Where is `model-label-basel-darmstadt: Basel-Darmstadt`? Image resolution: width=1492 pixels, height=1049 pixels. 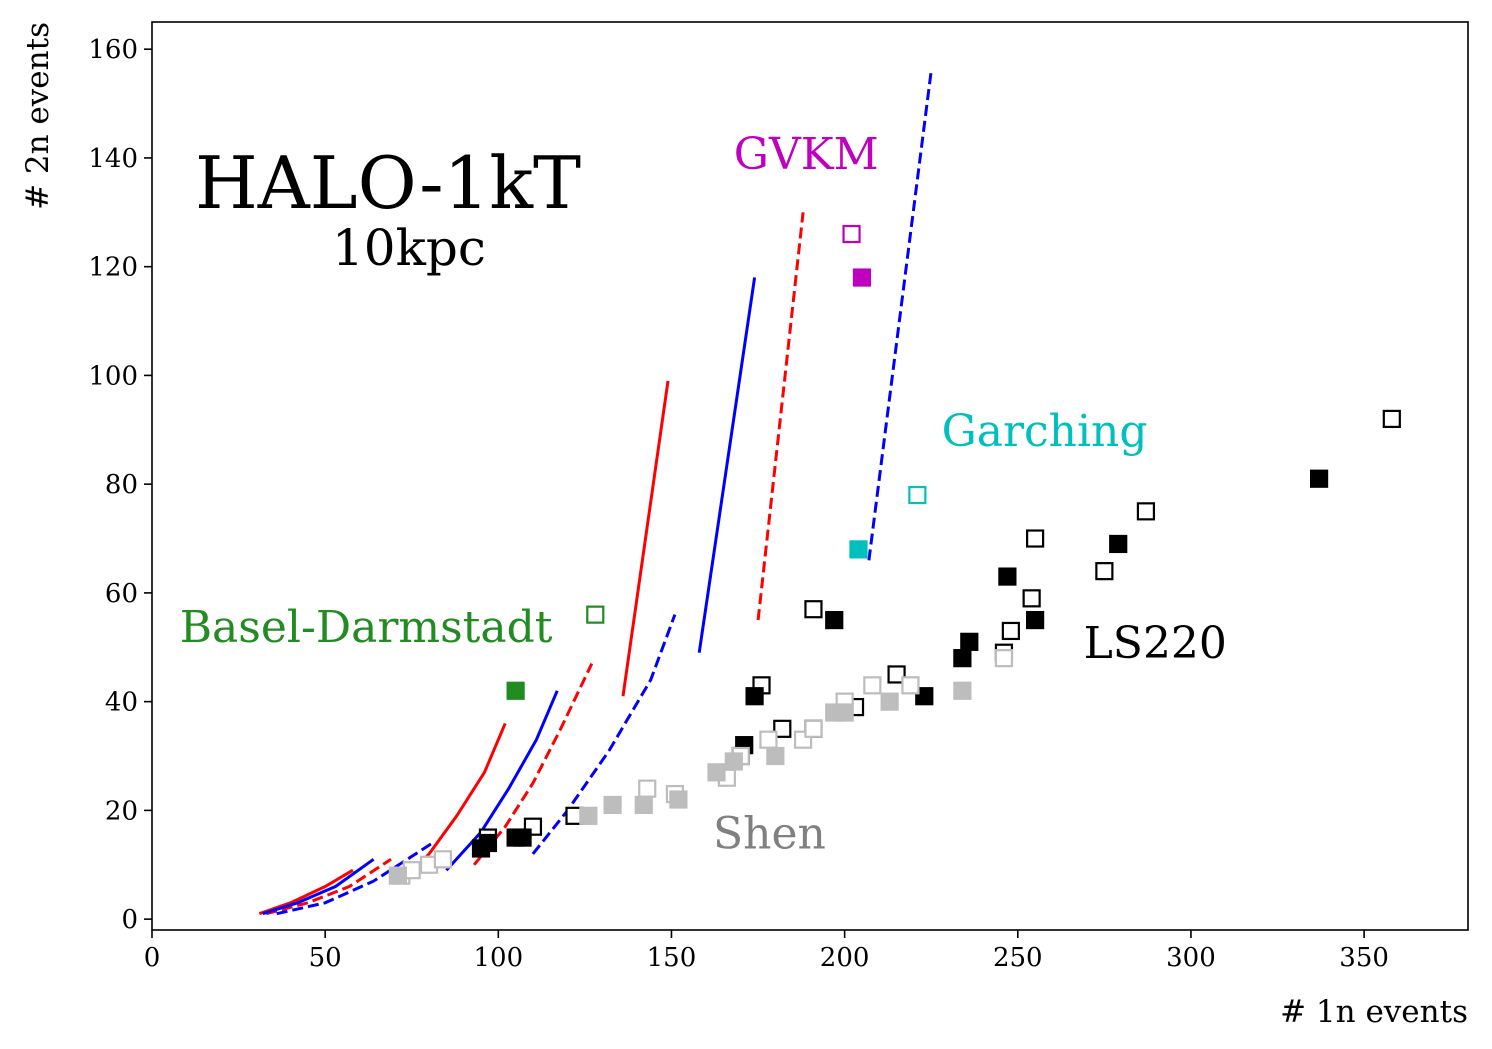
model-label-basel-darmstadt: Basel-Darmstadt is located at coordinates (366, 627).